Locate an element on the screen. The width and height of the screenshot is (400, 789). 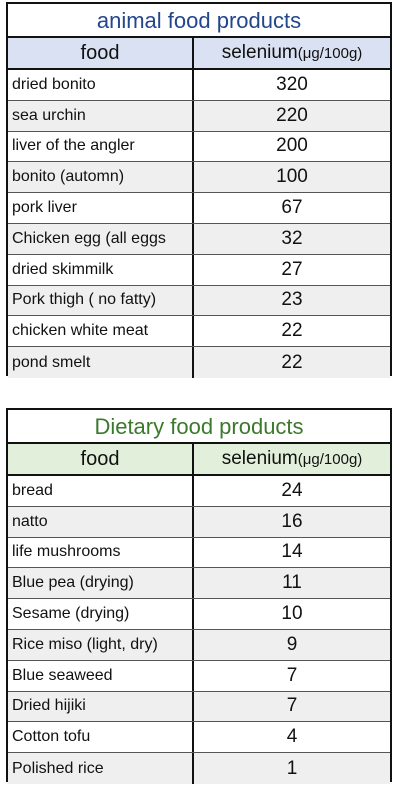
value-cell: 24 is located at coordinates (292, 490).